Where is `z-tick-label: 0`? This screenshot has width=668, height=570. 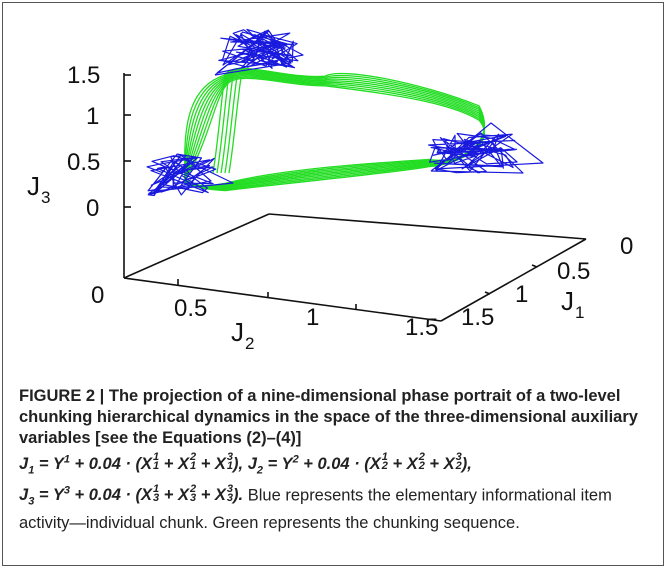
z-tick-label: 0 is located at coordinates (92, 208).